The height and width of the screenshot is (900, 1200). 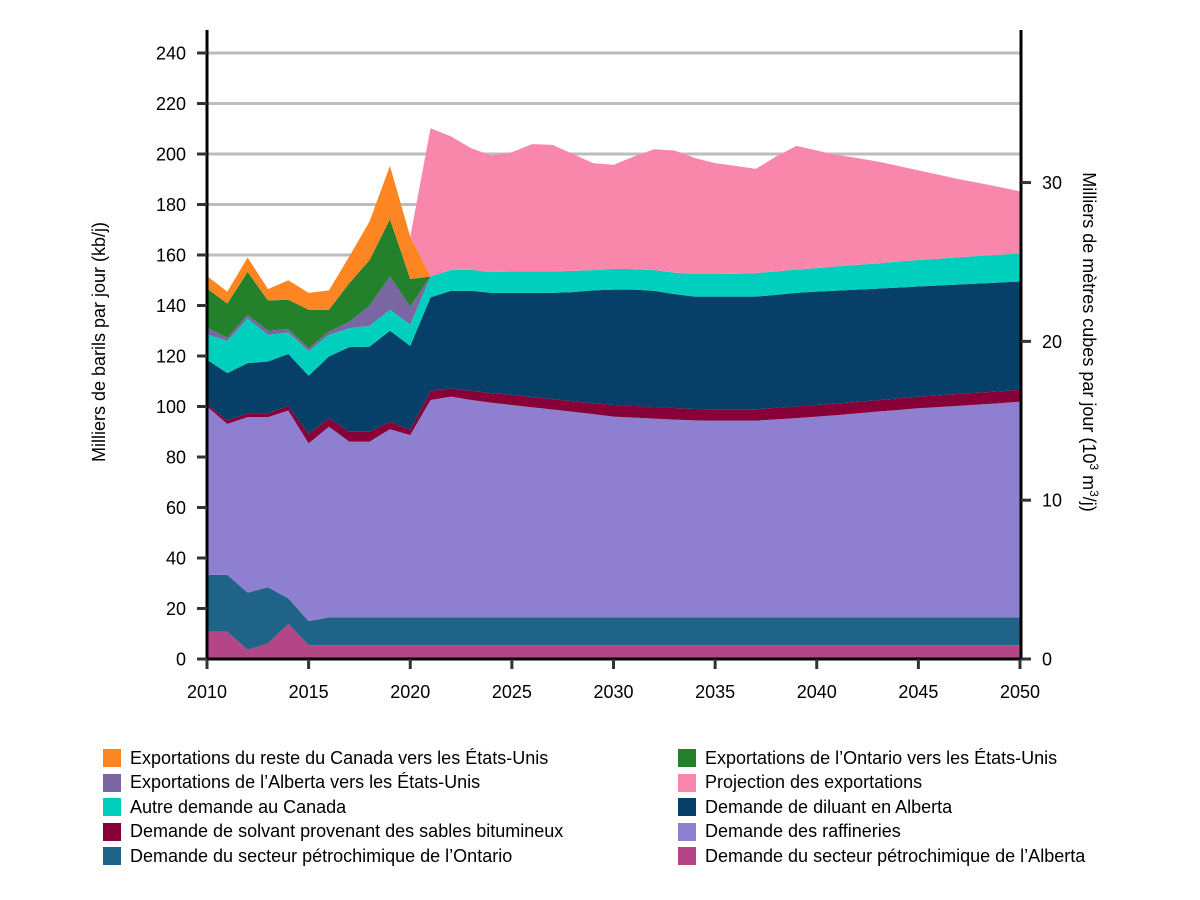 What do you see at coordinates (1052, 501) in the screenshot?
I see `y-right-tick-label: 10` at bounding box center [1052, 501].